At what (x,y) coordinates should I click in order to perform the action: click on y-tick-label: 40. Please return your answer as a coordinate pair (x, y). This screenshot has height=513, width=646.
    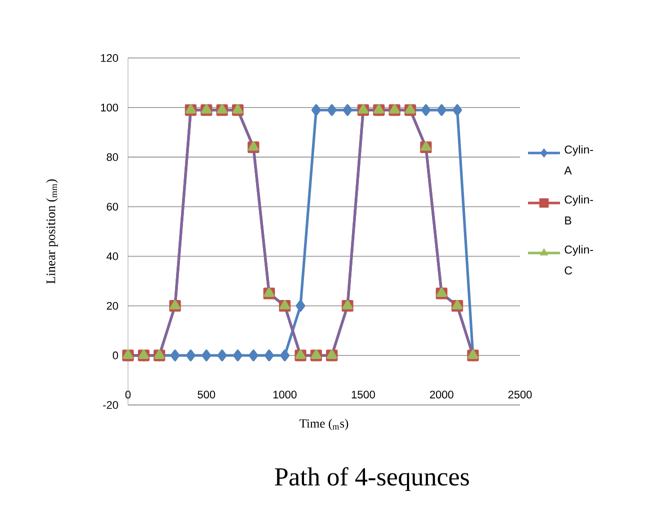
    Looking at the image, I should click on (112, 256).